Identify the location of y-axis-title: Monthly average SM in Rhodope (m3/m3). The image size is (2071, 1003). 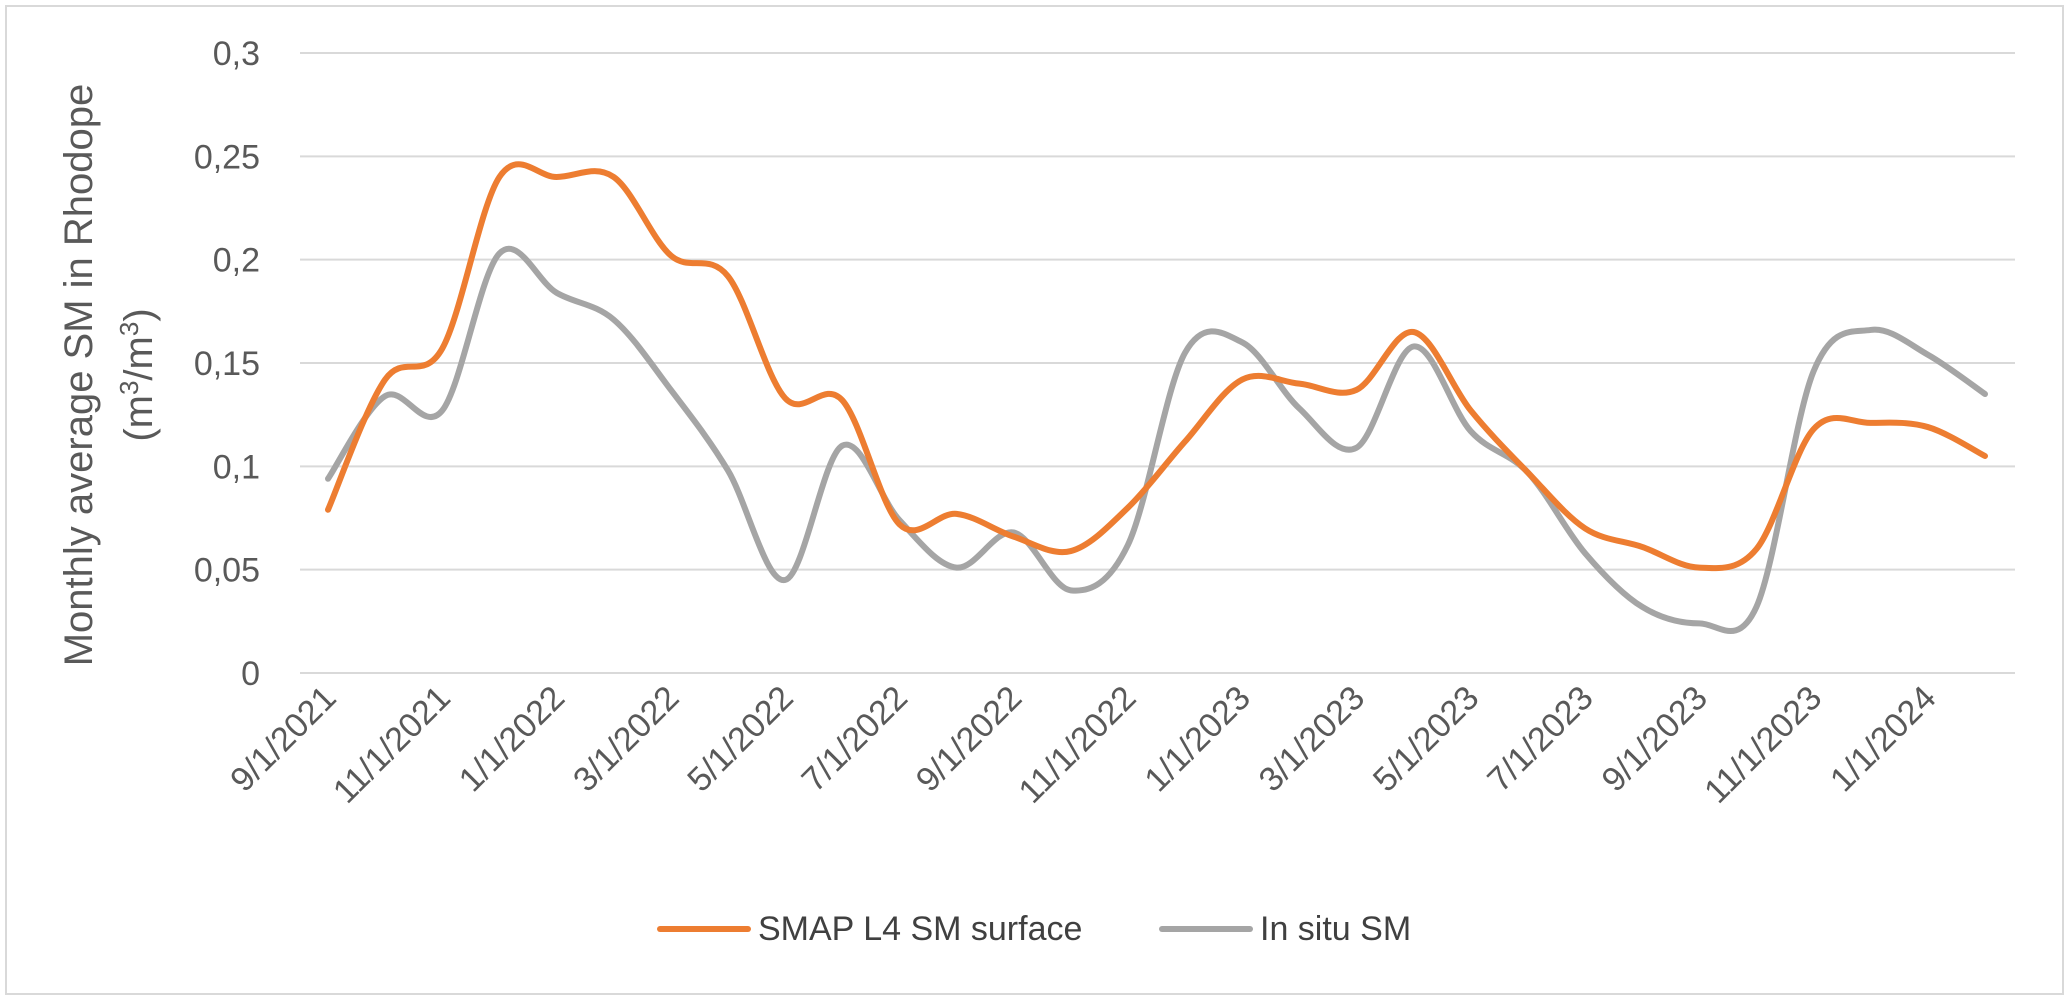
(109, 375).